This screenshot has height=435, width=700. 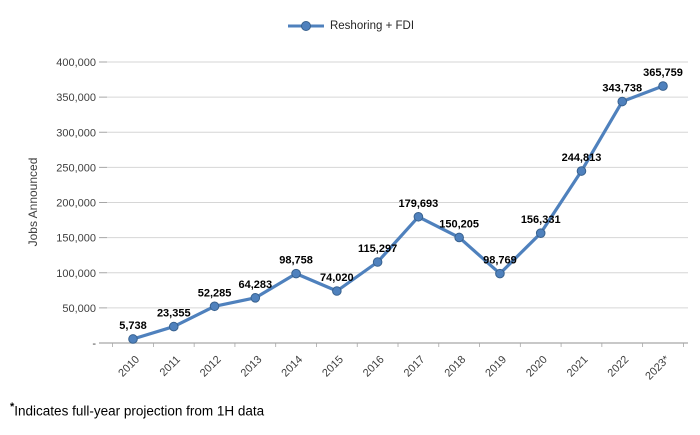 I want to click on data-point-label: 98,769, so click(x=500, y=261).